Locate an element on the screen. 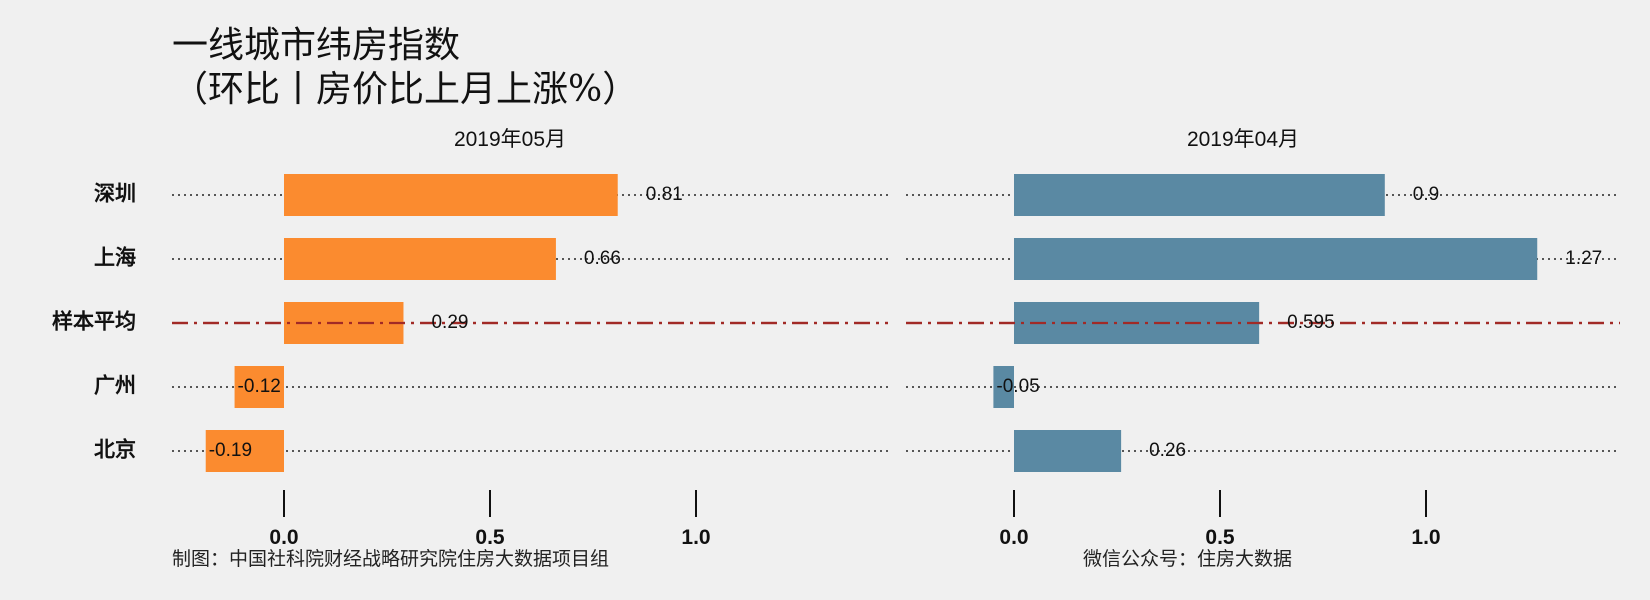 The height and width of the screenshot is (600, 1650). data-label: 1.27 is located at coordinates (1583, 258).